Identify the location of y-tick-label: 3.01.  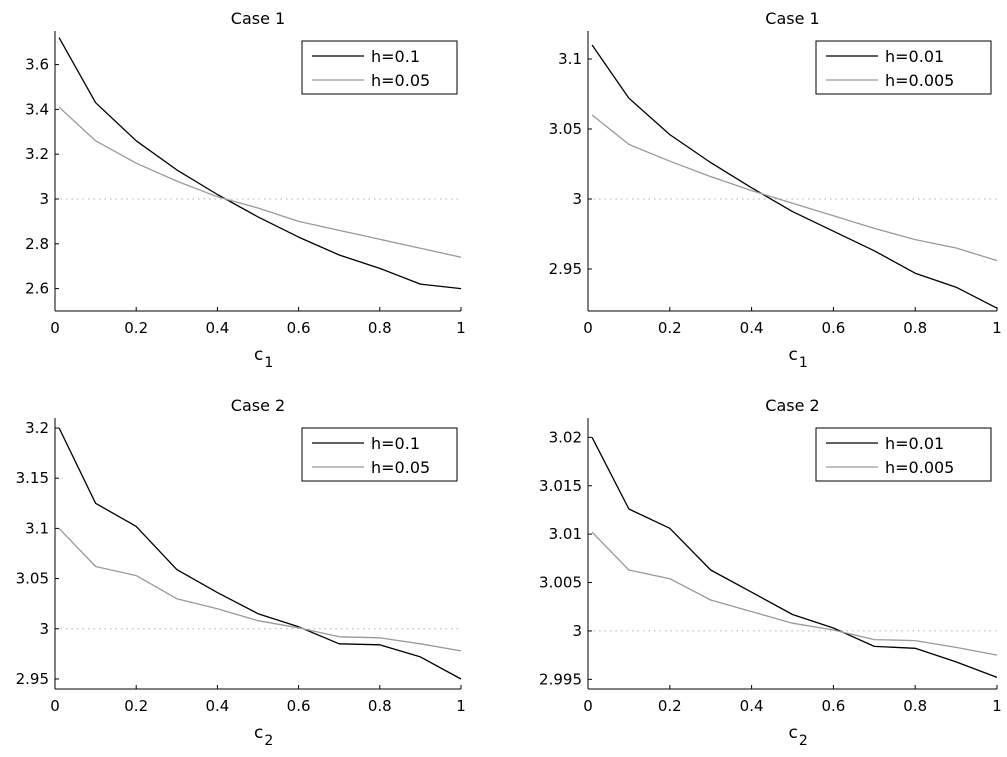
(565, 534).